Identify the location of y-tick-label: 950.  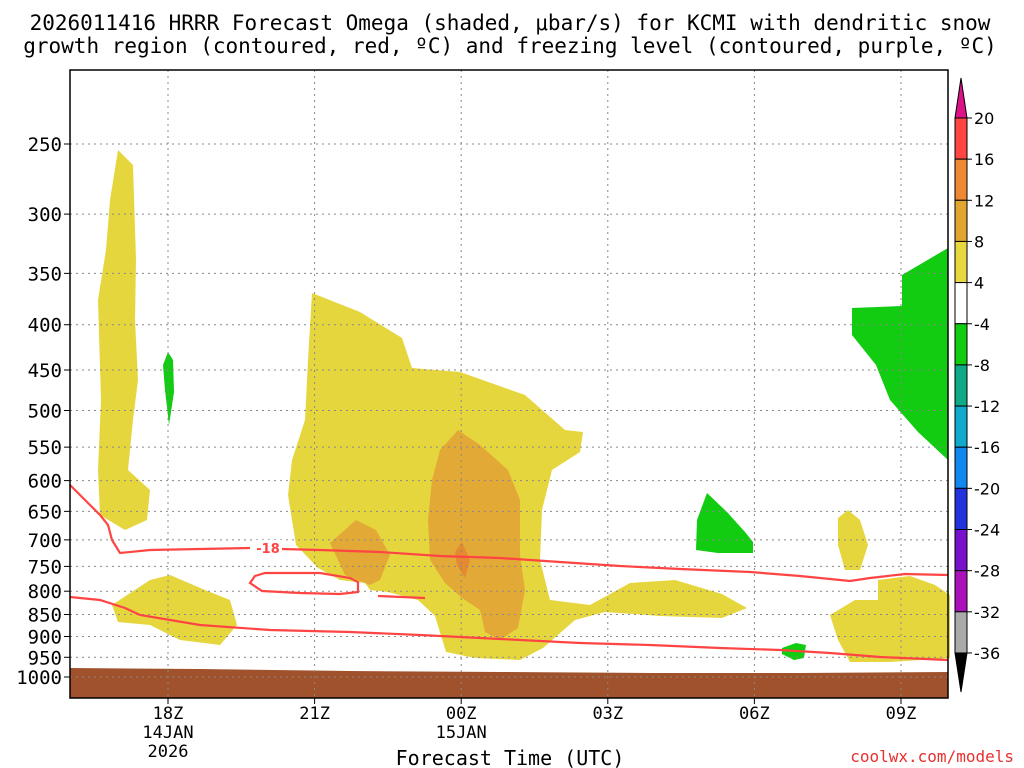
(45, 658).